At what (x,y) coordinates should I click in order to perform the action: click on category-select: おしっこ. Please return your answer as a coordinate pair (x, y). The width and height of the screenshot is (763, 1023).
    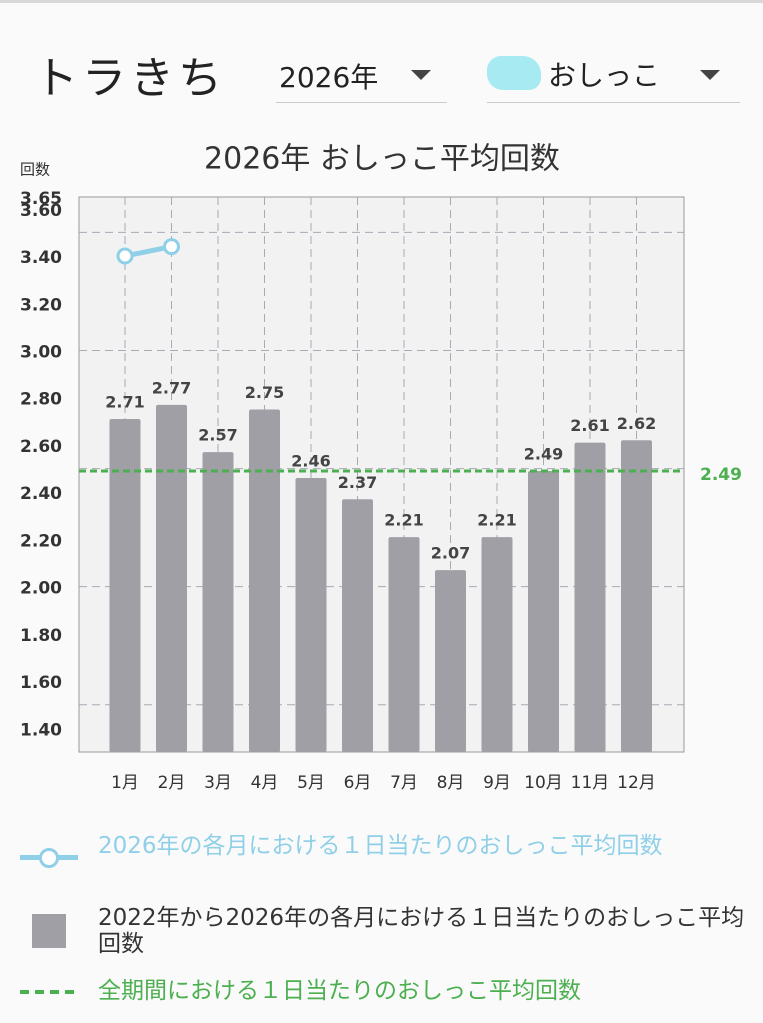
    Looking at the image, I should click on (613, 77).